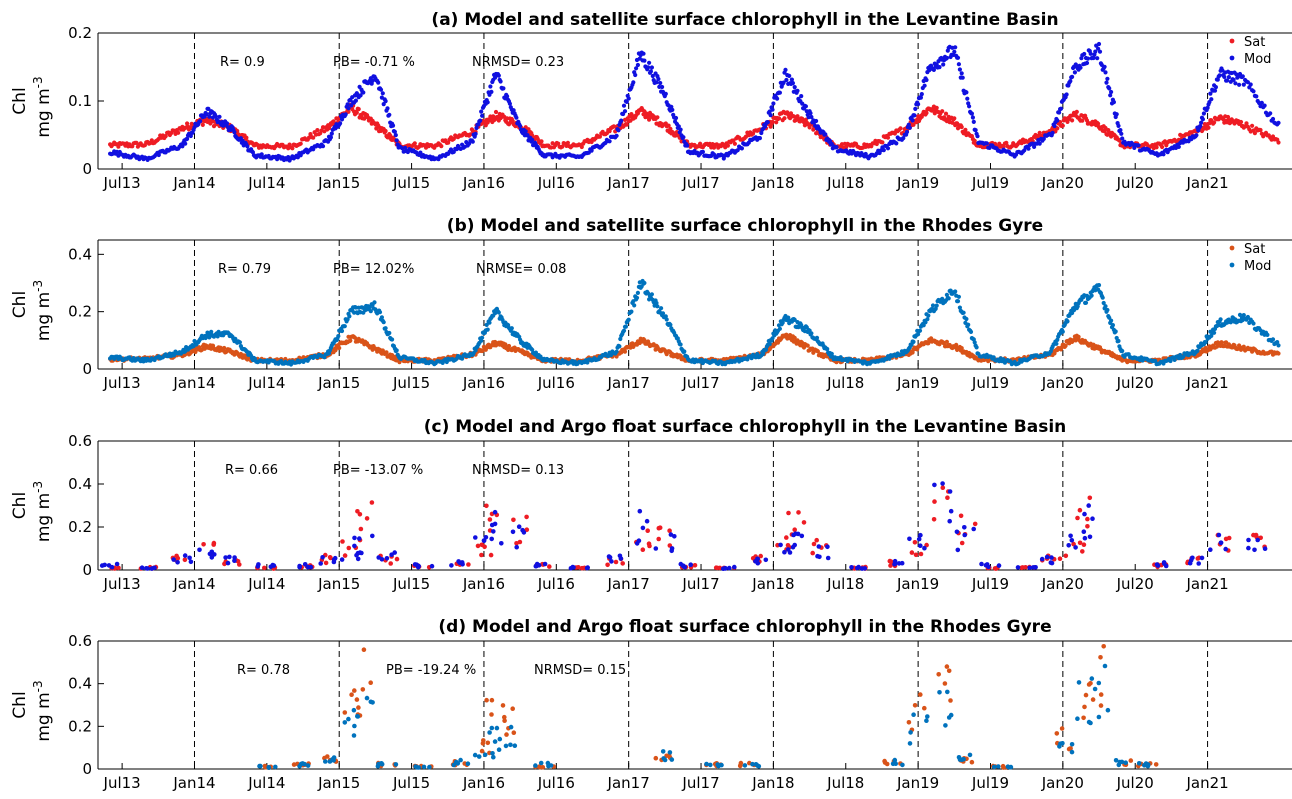 Image resolution: width=1292 pixels, height=799 pixels. Describe the element at coordinates (990, 584) in the screenshot. I see `x-tick-label: Jul19` at that location.